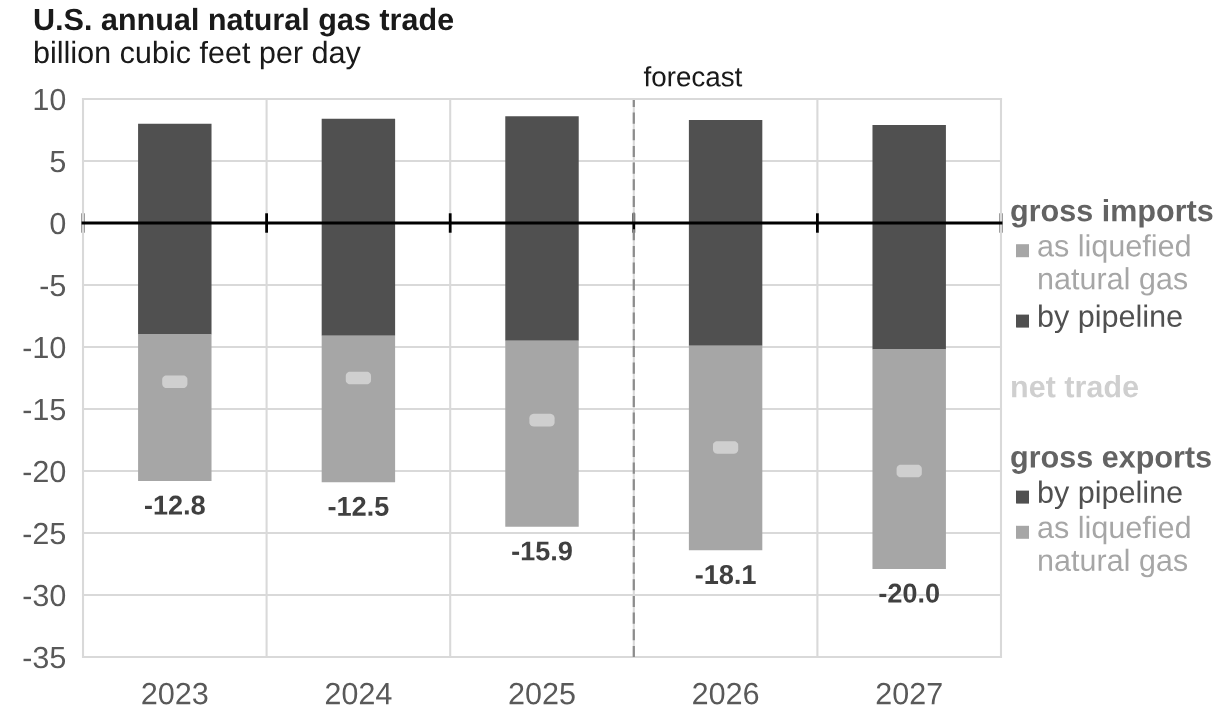 This screenshot has height=708, width=1224. I want to click on chart-title: U.S. annual natural gas trade, so click(244, 22).